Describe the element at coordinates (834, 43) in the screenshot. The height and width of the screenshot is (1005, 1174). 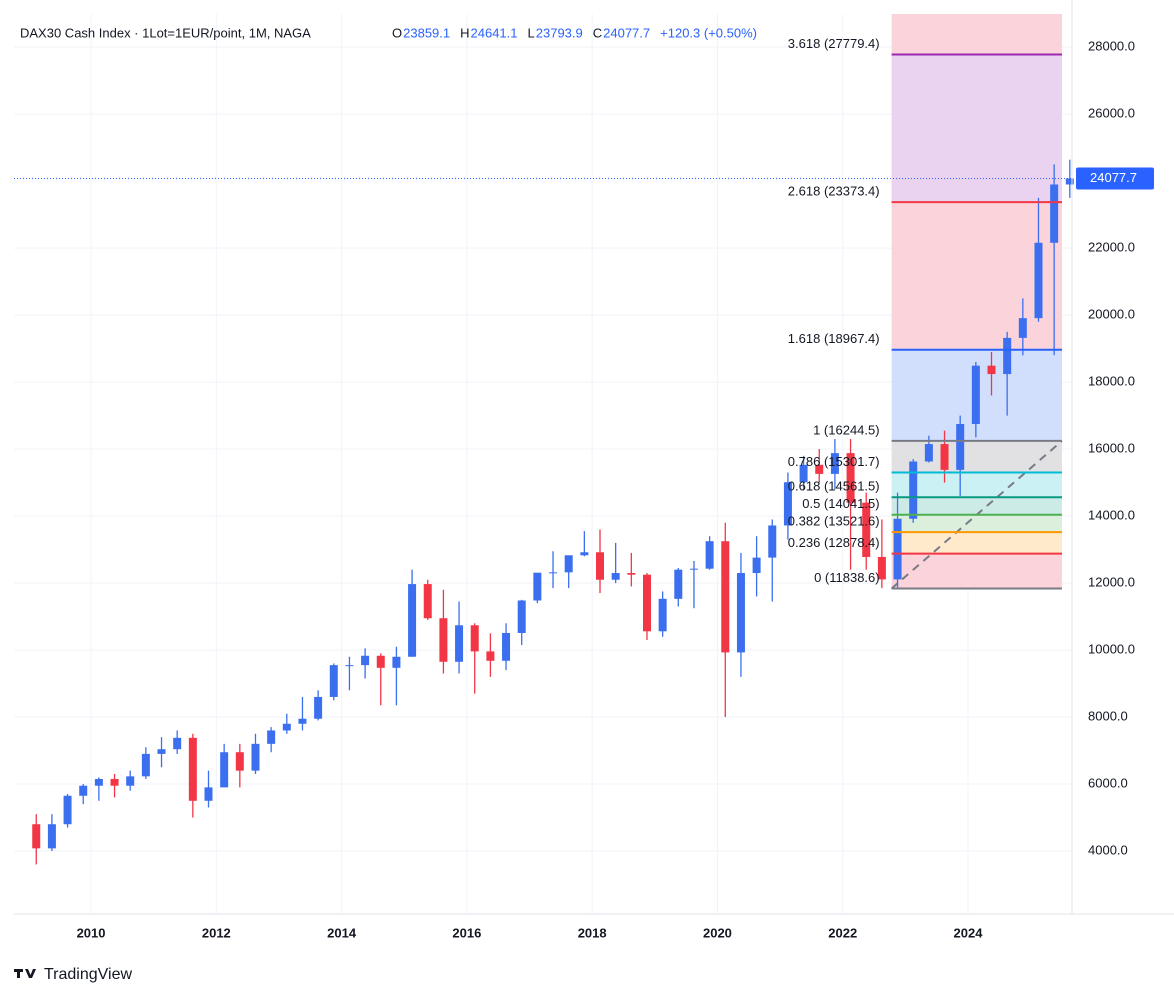
I see `fib-level-label: 3.618 (27779.4)` at that location.